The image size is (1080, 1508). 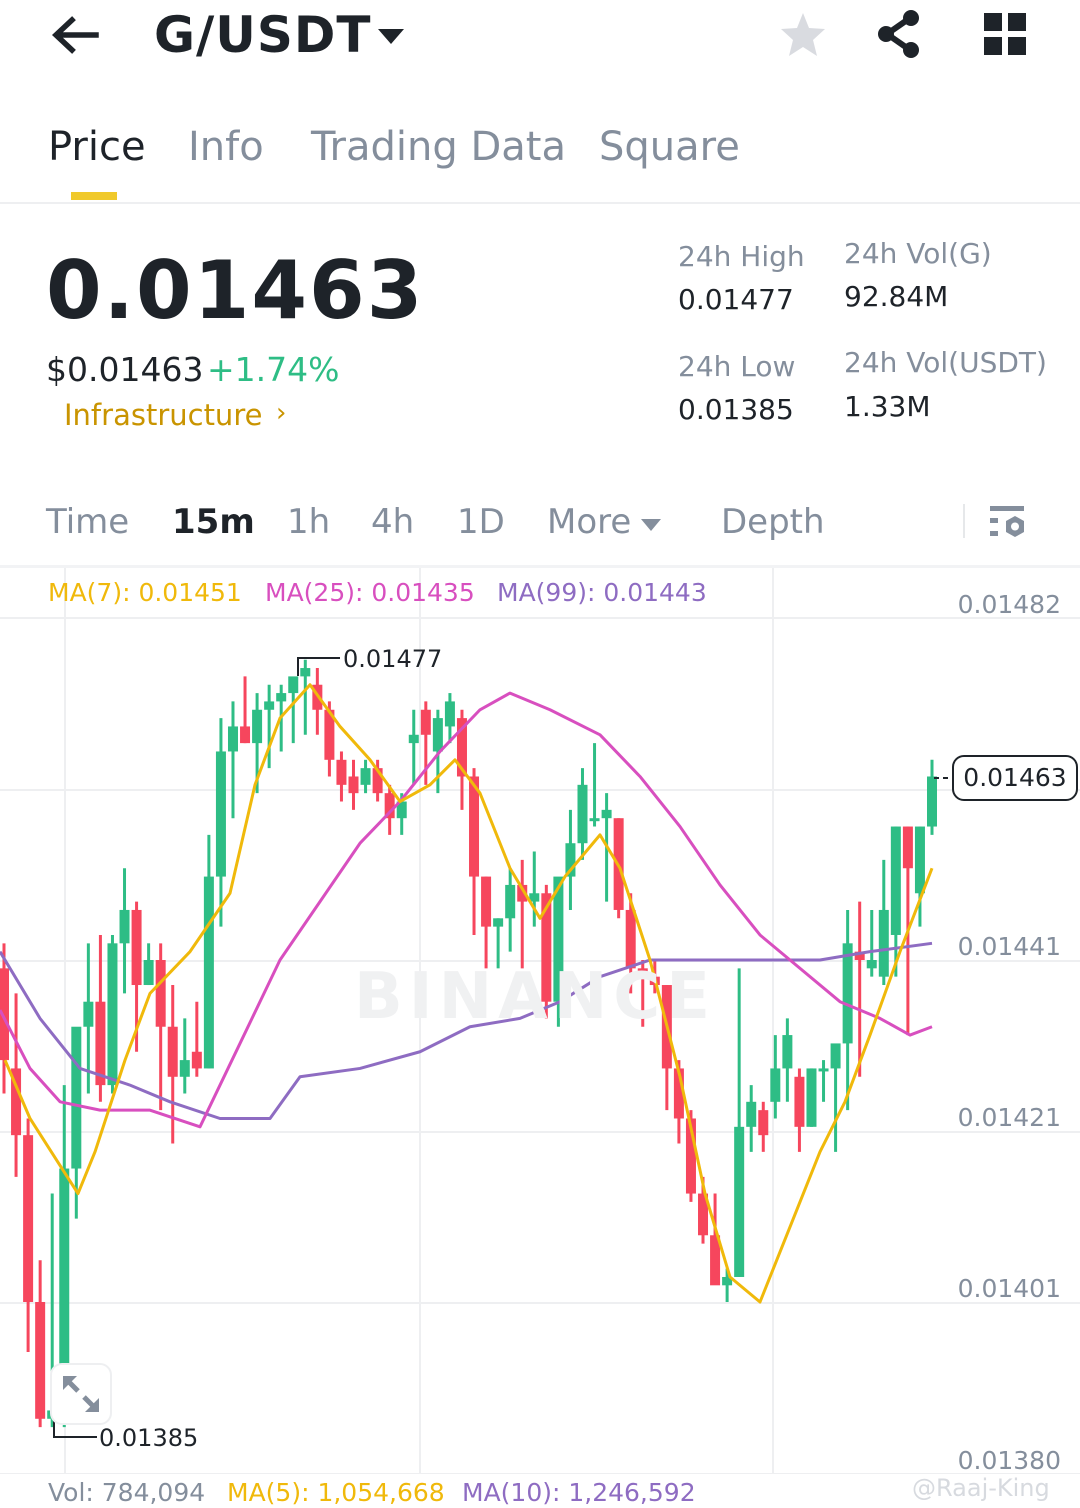 I want to click on back-button, so click(x=75, y=35).